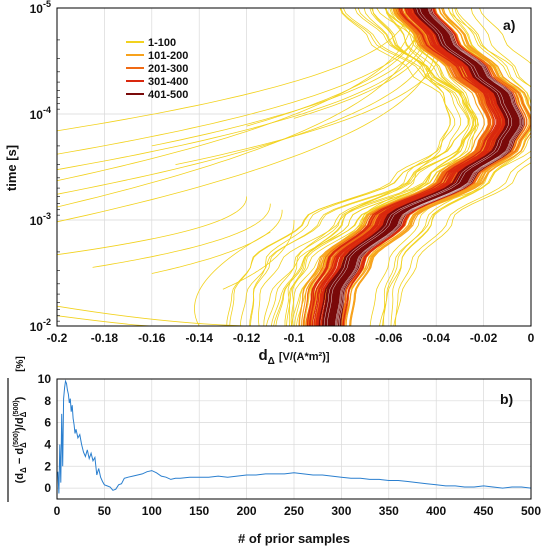 The width and height of the screenshot is (542, 550). I want to click on panel-b-label: b), so click(506, 399).